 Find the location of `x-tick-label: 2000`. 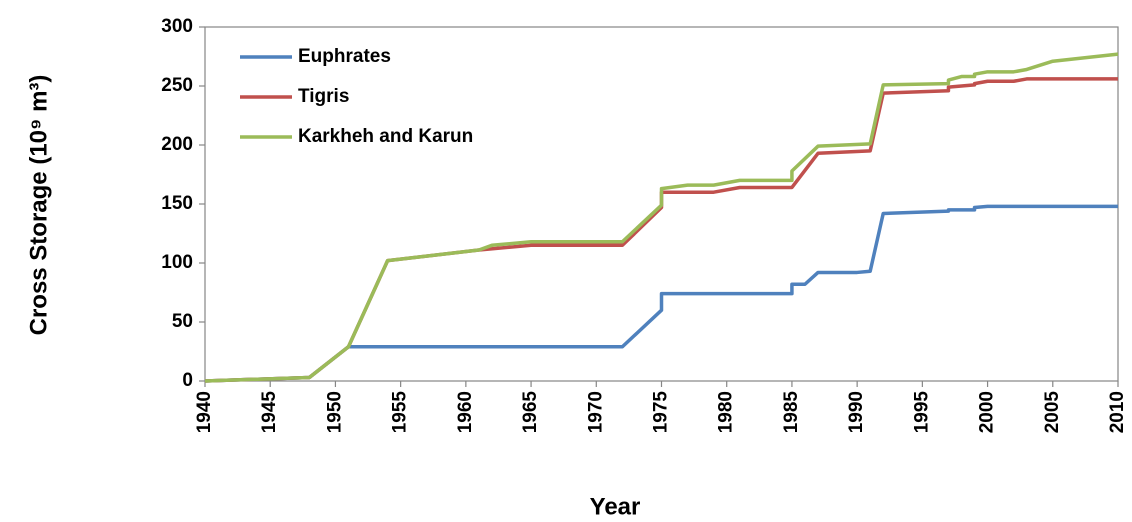

x-tick-label: 2000 is located at coordinates (987, 412).